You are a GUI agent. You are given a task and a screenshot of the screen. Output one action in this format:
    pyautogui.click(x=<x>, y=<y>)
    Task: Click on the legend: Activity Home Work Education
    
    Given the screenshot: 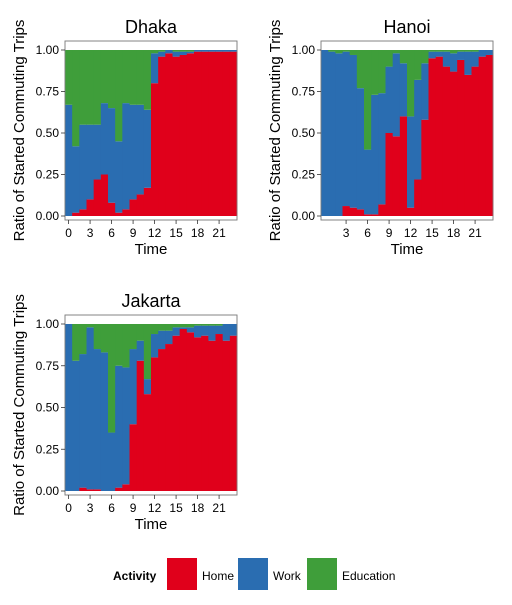 What is the action you would take?
    pyautogui.click(x=254, y=574)
    